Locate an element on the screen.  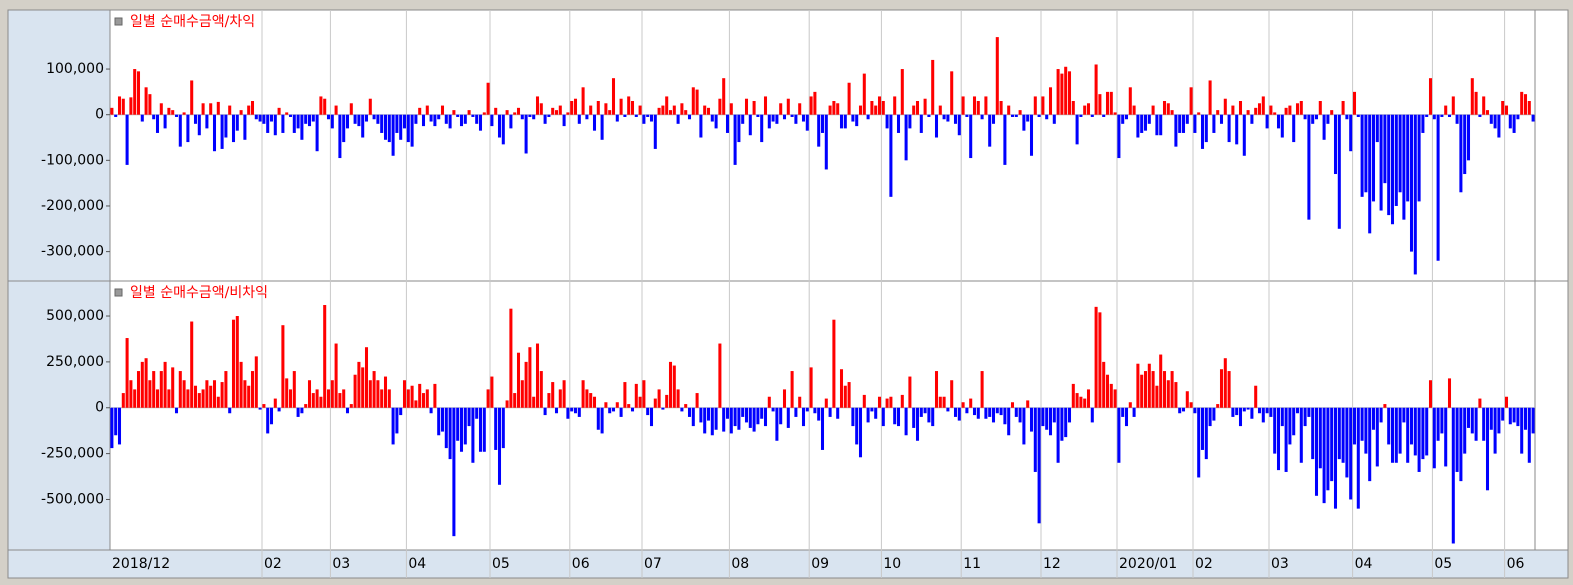
y-tick-label: -500,000 is located at coordinates (72, 499).